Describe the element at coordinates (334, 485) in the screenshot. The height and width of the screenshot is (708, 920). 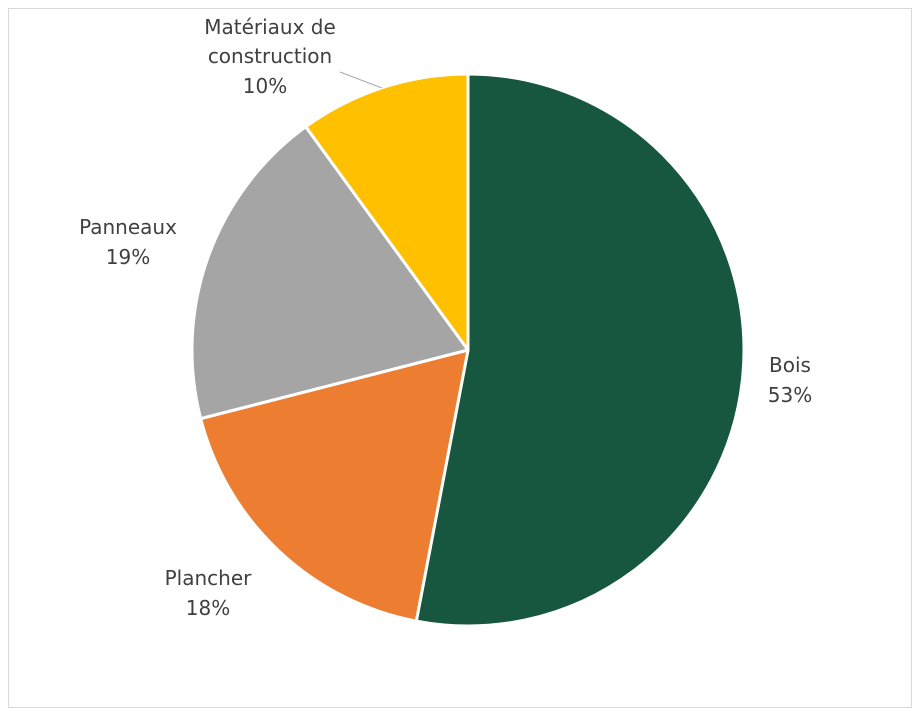
I see `pie-slice-plancher` at that location.